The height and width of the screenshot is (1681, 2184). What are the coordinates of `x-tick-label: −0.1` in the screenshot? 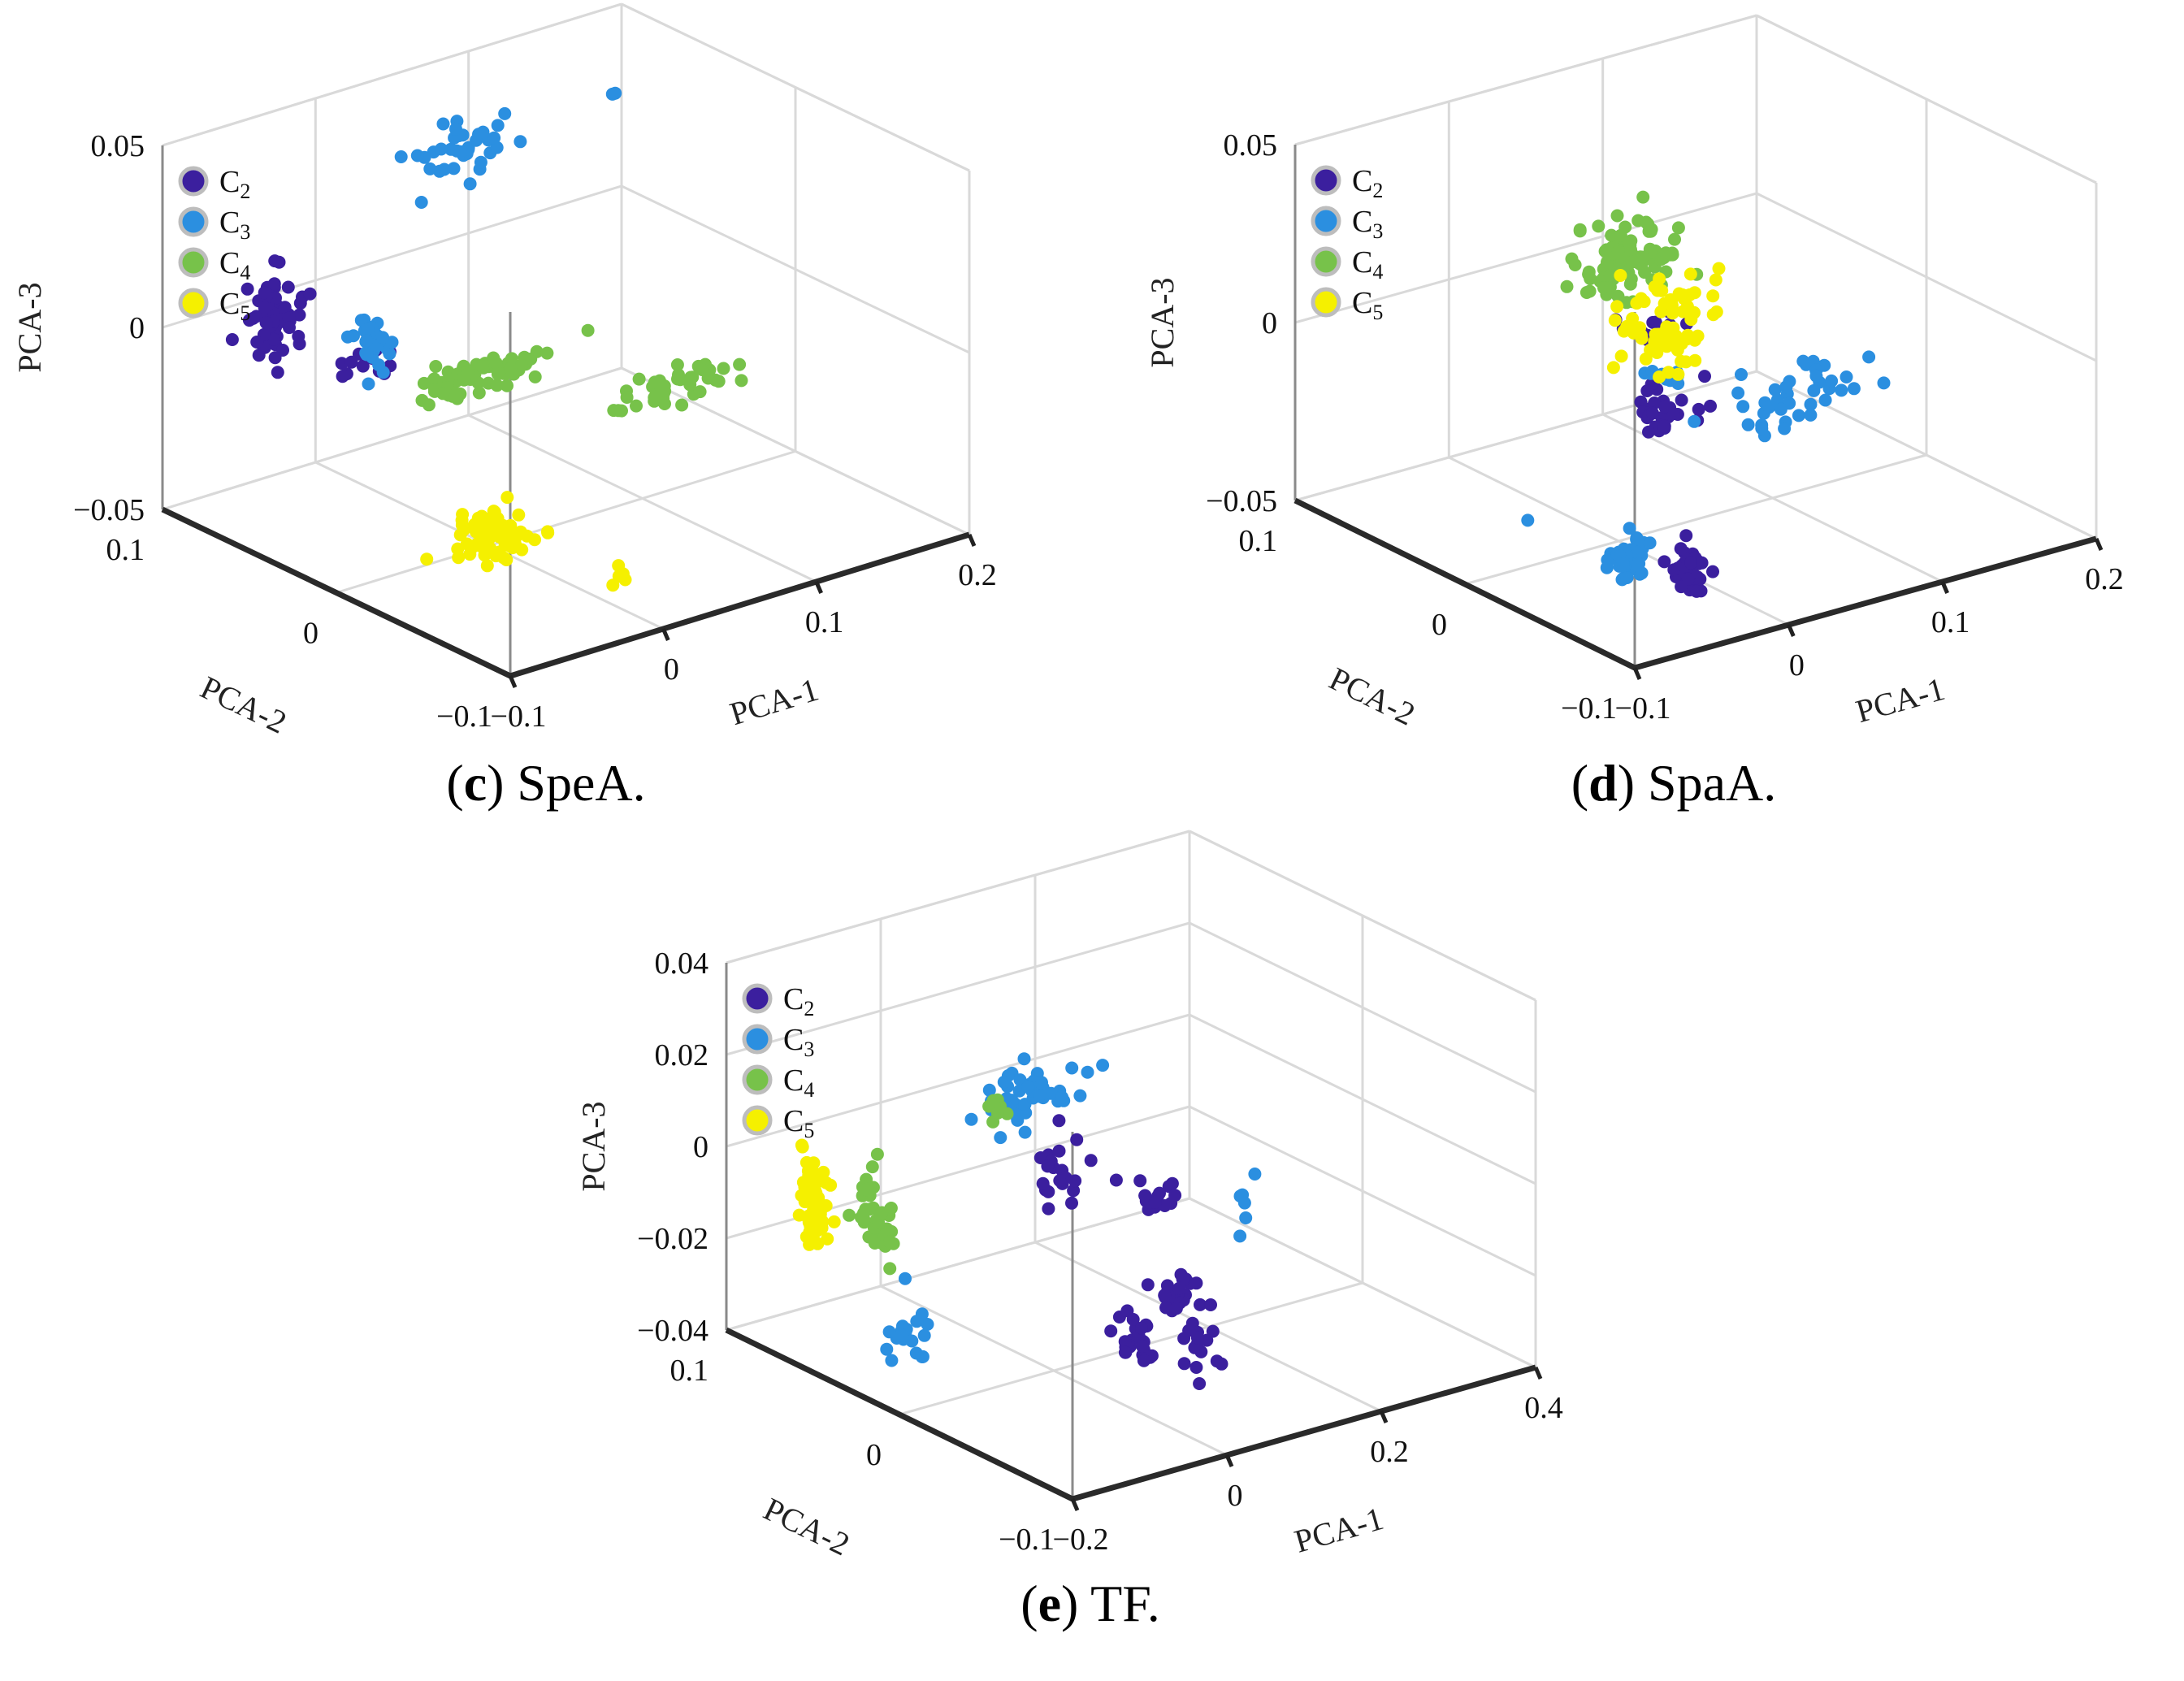 It's located at (1643, 708).